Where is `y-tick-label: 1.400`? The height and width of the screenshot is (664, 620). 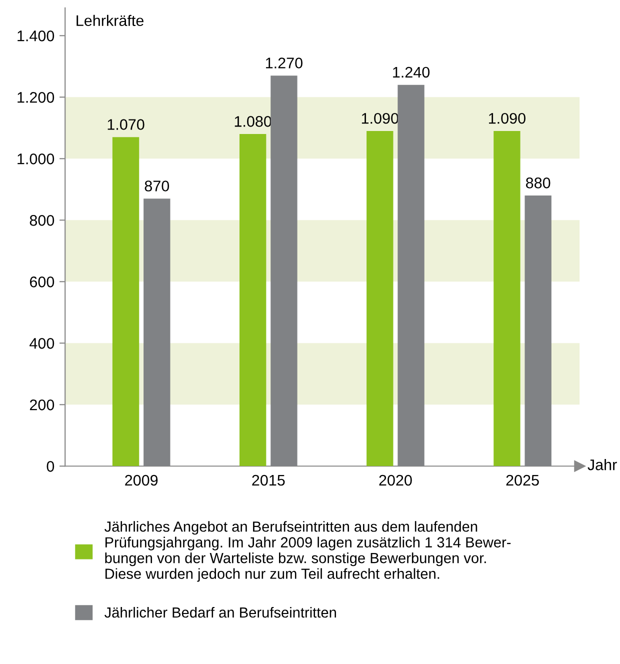 y-tick-label: 1.400 is located at coordinates (36, 36).